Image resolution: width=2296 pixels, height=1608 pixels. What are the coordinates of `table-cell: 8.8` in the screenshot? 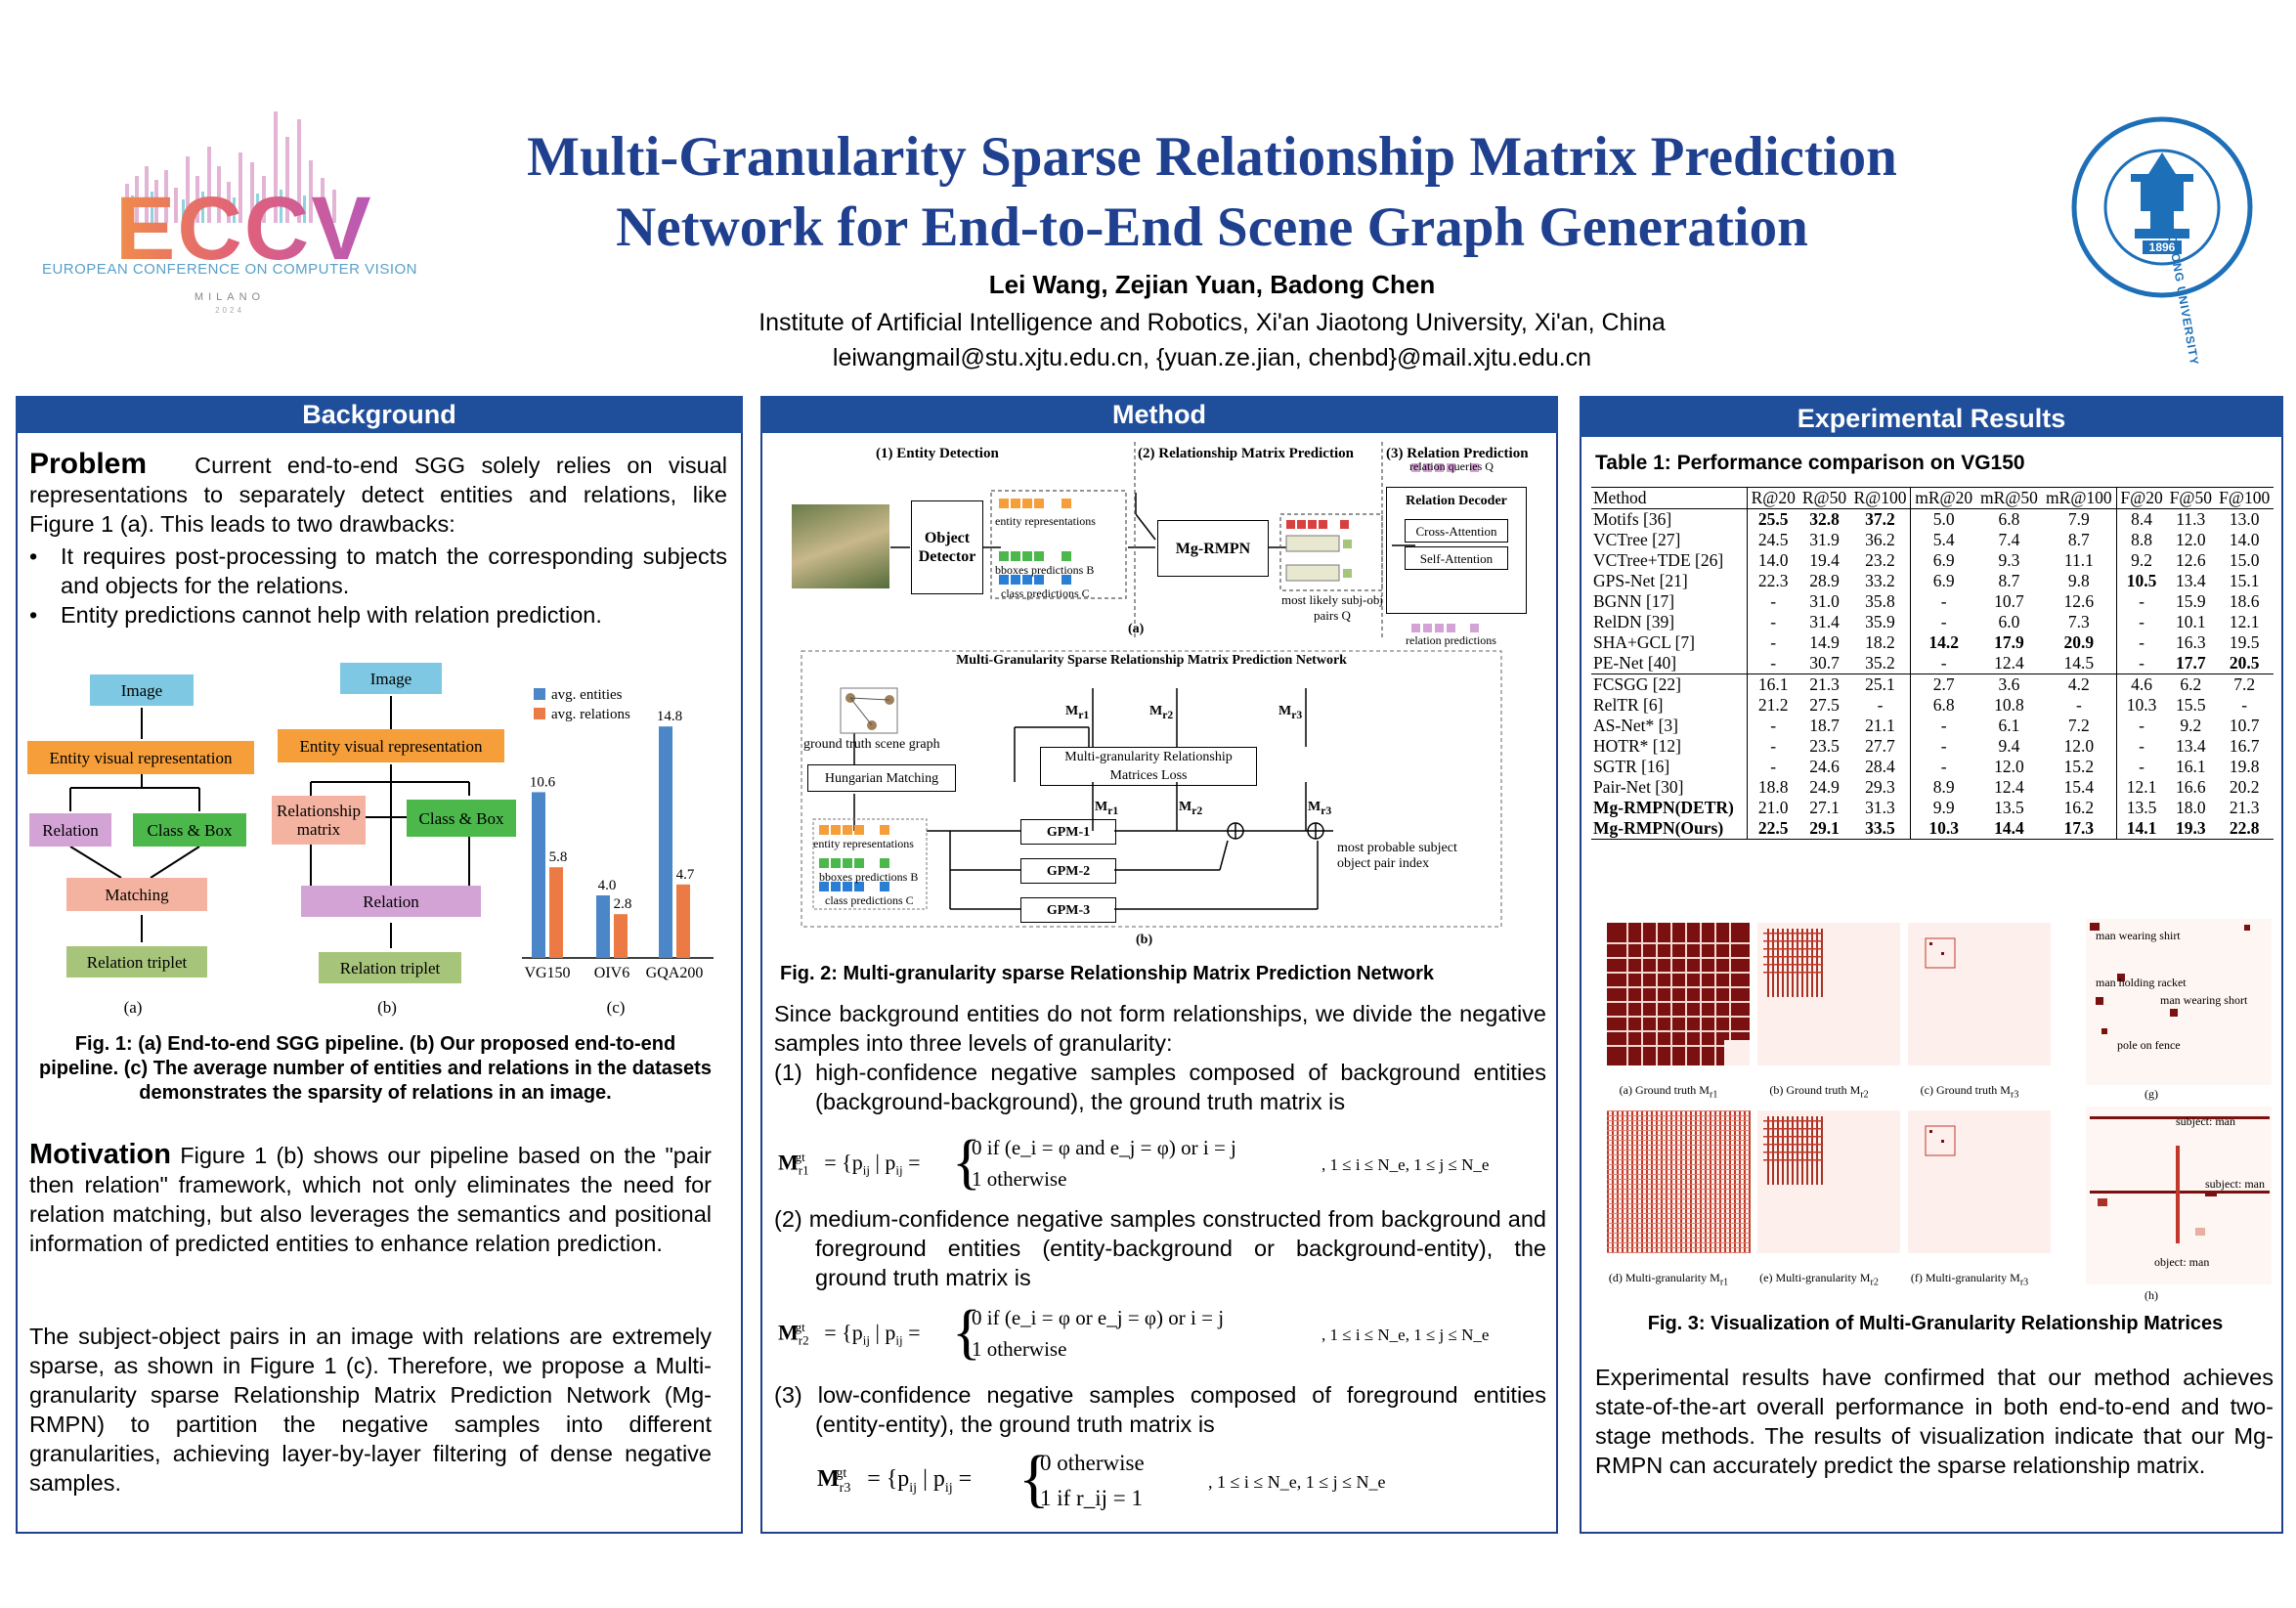 It's located at (2141, 540).